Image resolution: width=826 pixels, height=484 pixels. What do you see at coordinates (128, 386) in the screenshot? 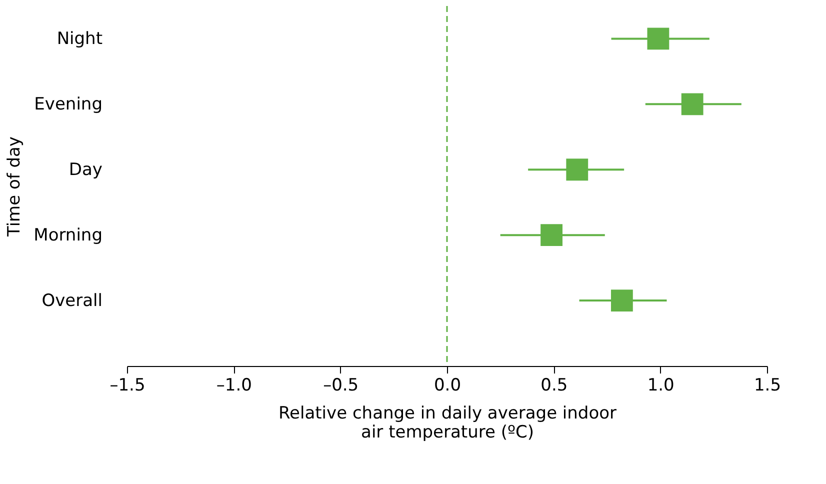
I see `x-tick-label: –1.5` at bounding box center [128, 386].